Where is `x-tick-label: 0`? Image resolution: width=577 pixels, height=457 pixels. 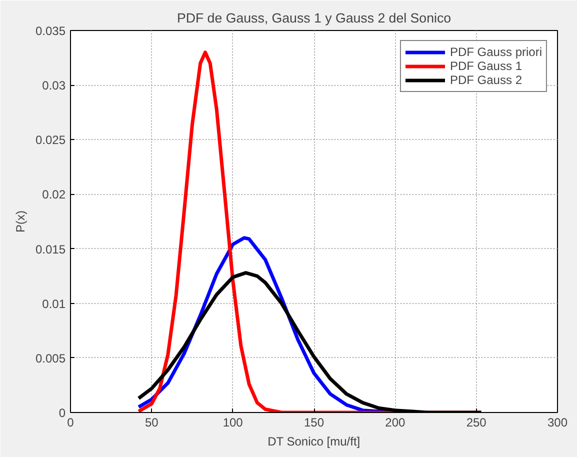 x-tick-label: 0 is located at coordinates (70, 423).